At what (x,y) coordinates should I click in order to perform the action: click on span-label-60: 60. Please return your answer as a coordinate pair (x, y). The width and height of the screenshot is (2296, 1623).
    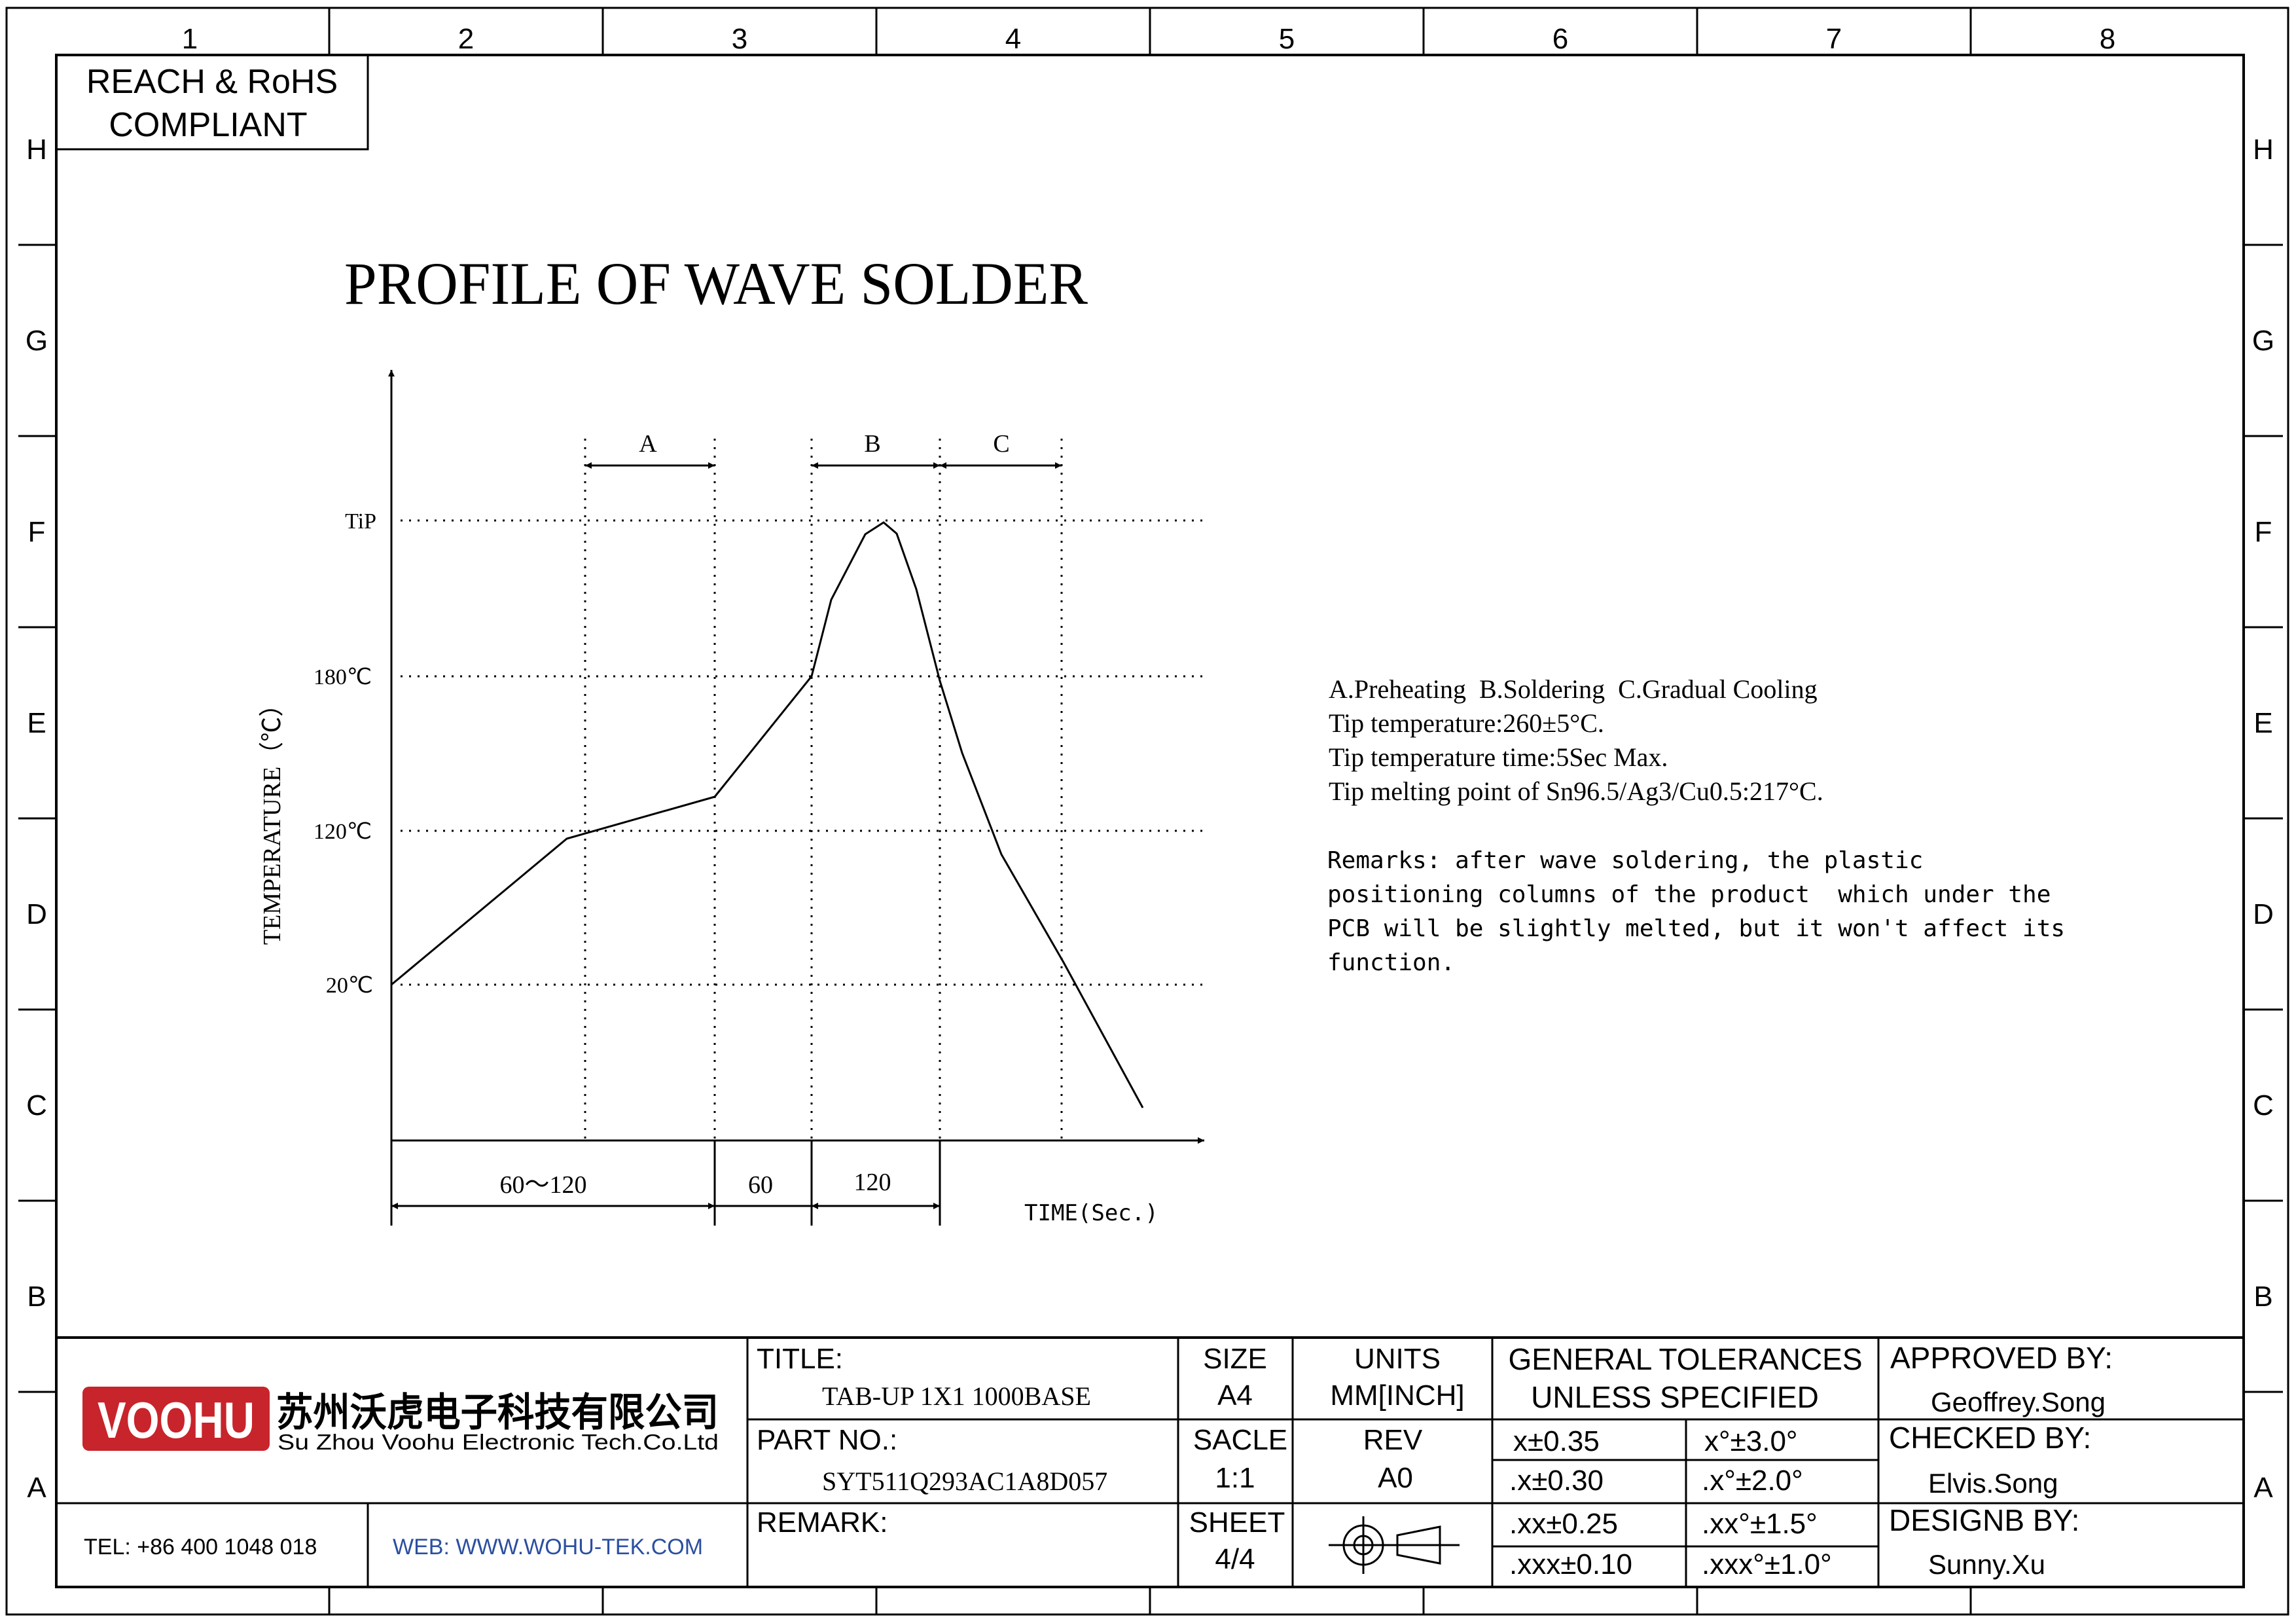
    Looking at the image, I should click on (760, 1185).